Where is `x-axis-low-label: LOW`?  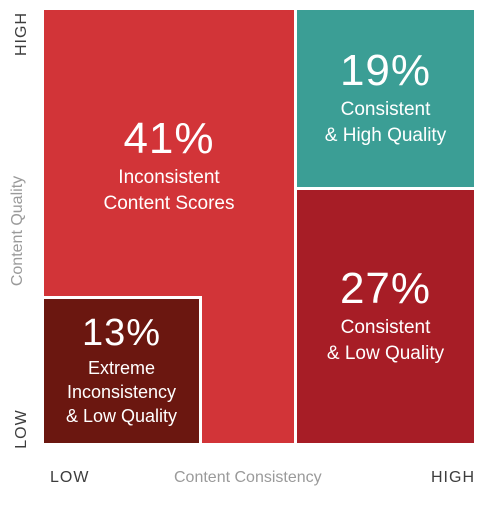
x-axis-low-label: LOW is located at coordinates (70, 477).